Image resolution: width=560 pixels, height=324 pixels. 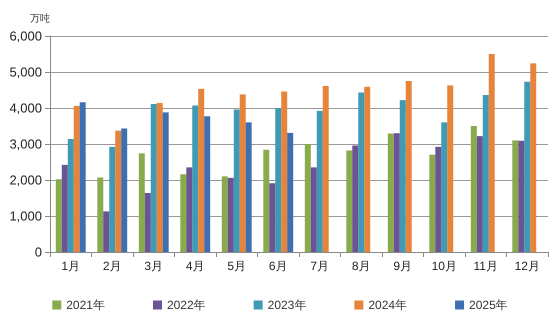 What do you see at coordinates (320, 266) in the screenshot?
I see `x-tick-label: 7月` at bounding box center [320, 266].